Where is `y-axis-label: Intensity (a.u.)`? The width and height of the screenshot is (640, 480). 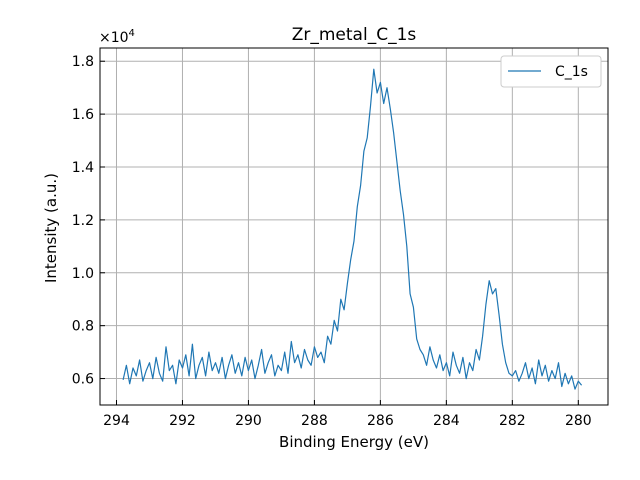 y-axis-label: Intensity (a.u.) is located at coordinates (51, 228).